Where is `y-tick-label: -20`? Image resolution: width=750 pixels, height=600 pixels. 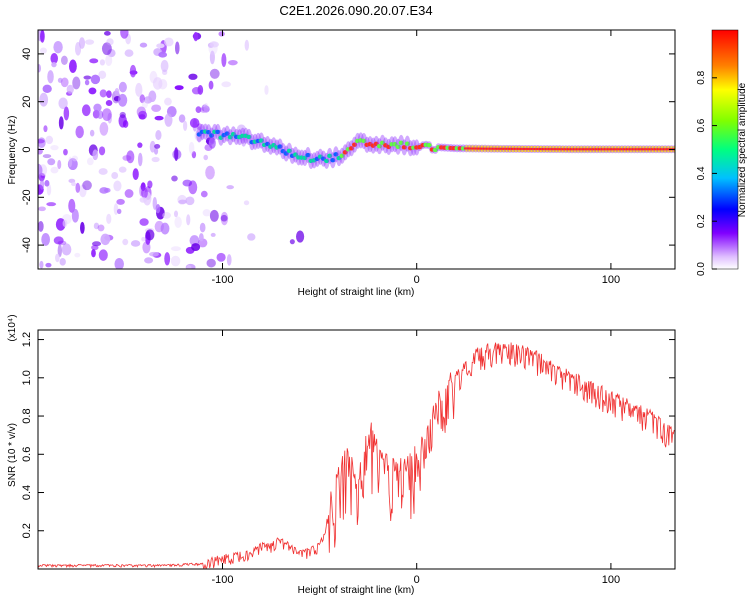
y-tick-label: -20 is located at coordinates (27, 197).